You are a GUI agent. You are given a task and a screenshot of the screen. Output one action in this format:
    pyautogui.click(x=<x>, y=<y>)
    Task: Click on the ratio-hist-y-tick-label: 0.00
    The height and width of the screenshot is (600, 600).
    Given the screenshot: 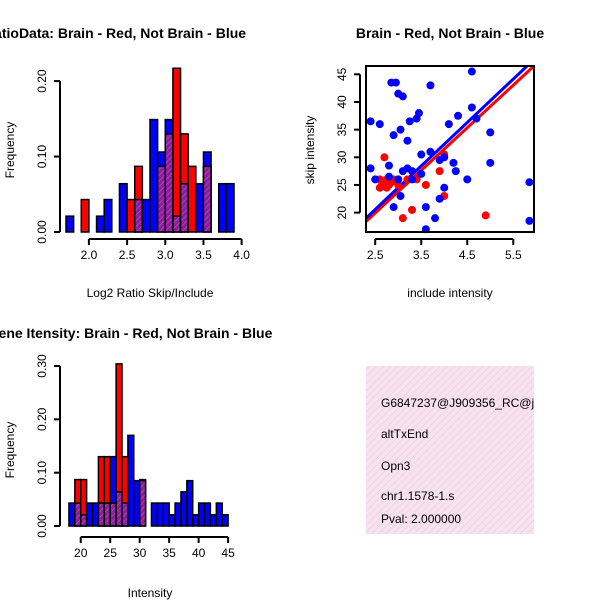 What is the action you would take?
    pyautogui.click(x=42, y=232)
    